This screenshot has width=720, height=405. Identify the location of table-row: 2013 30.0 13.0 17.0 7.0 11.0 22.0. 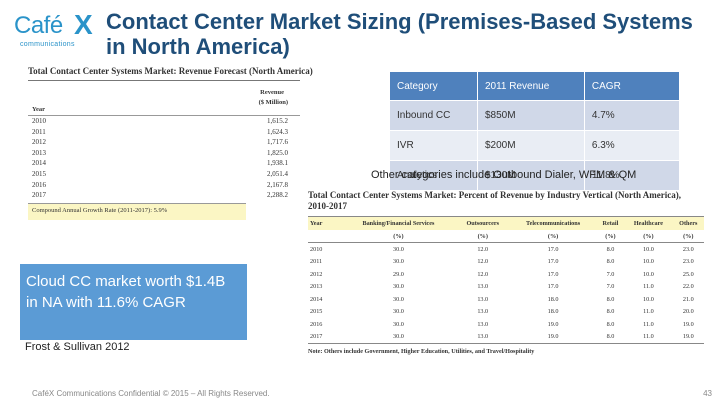
(506, 287).